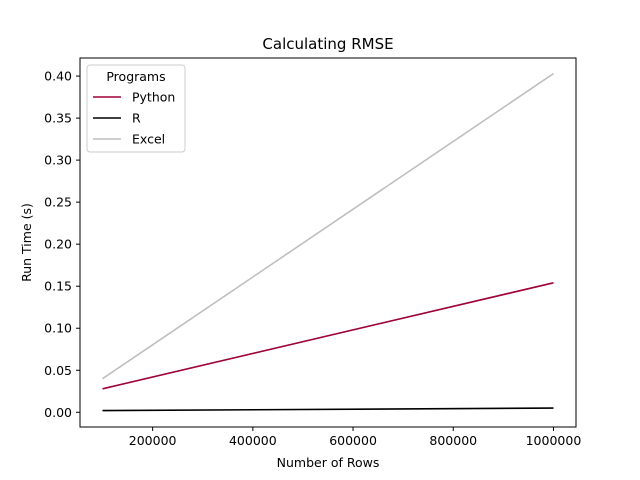  What do you see at coordinates (58, 76) in the screenshot?
I see `y-tick-label: 0.40` at bounding box center [58, 76].